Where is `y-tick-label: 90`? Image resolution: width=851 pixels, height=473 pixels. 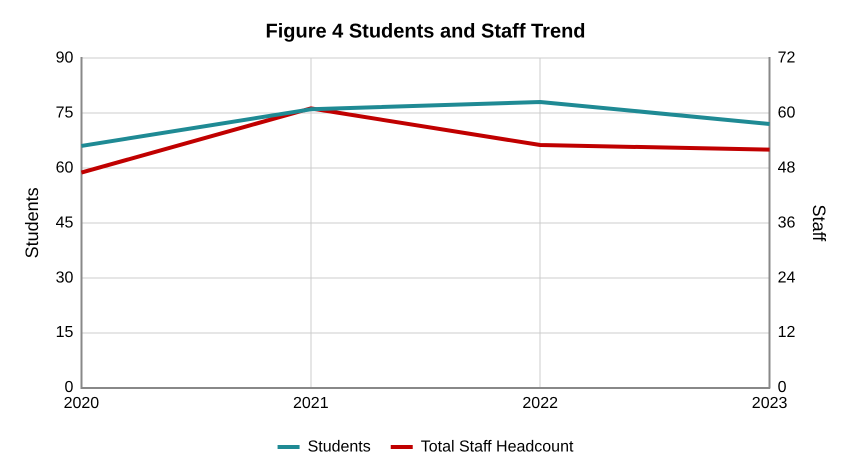 y-tick-label: 90 is located at coordinates (65, 57).